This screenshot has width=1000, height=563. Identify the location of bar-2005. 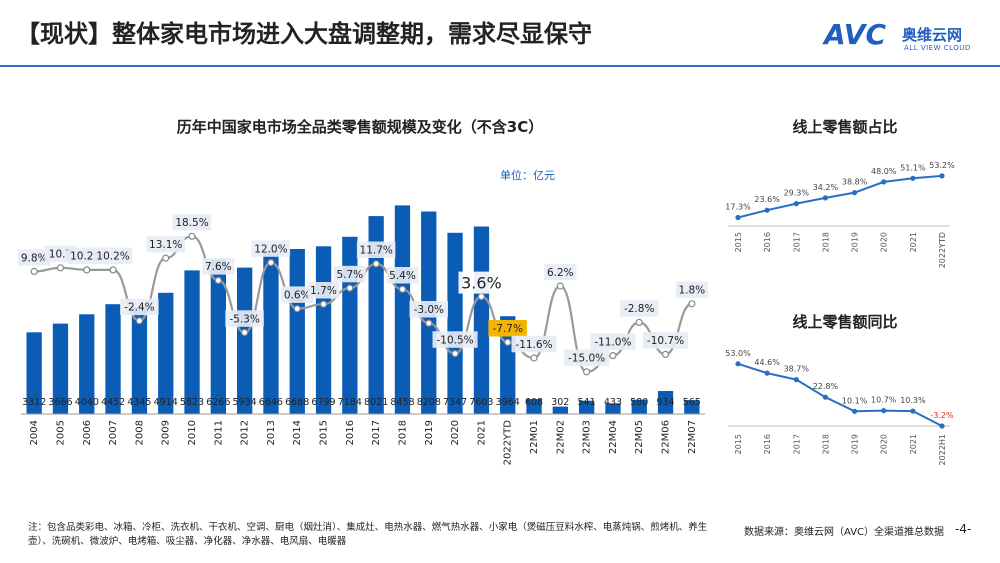
(60, 368).